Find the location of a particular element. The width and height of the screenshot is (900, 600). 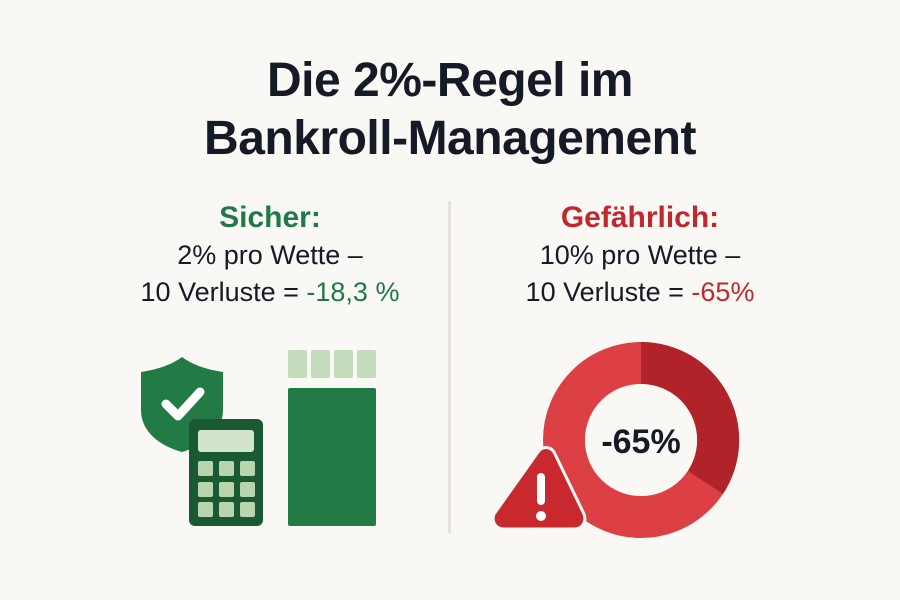

danger-line-2-prefix: 10 Verluste = is located at coordinates (608, 292).